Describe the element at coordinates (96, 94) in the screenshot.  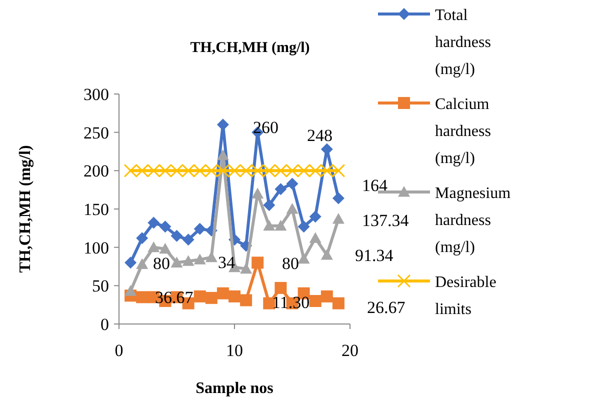
I see `y-tick-label: 300` at that location.